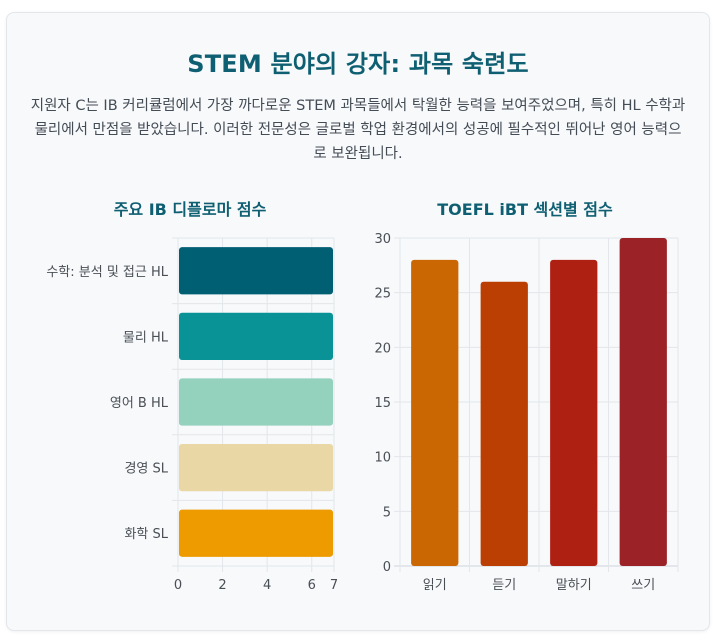 The width and height of the screenshot is (716, 641). What do you see at coordinates (222, 585) in the screenshot?
I see `ib-x-tick-label: 2` at bounding box center [222, 585].